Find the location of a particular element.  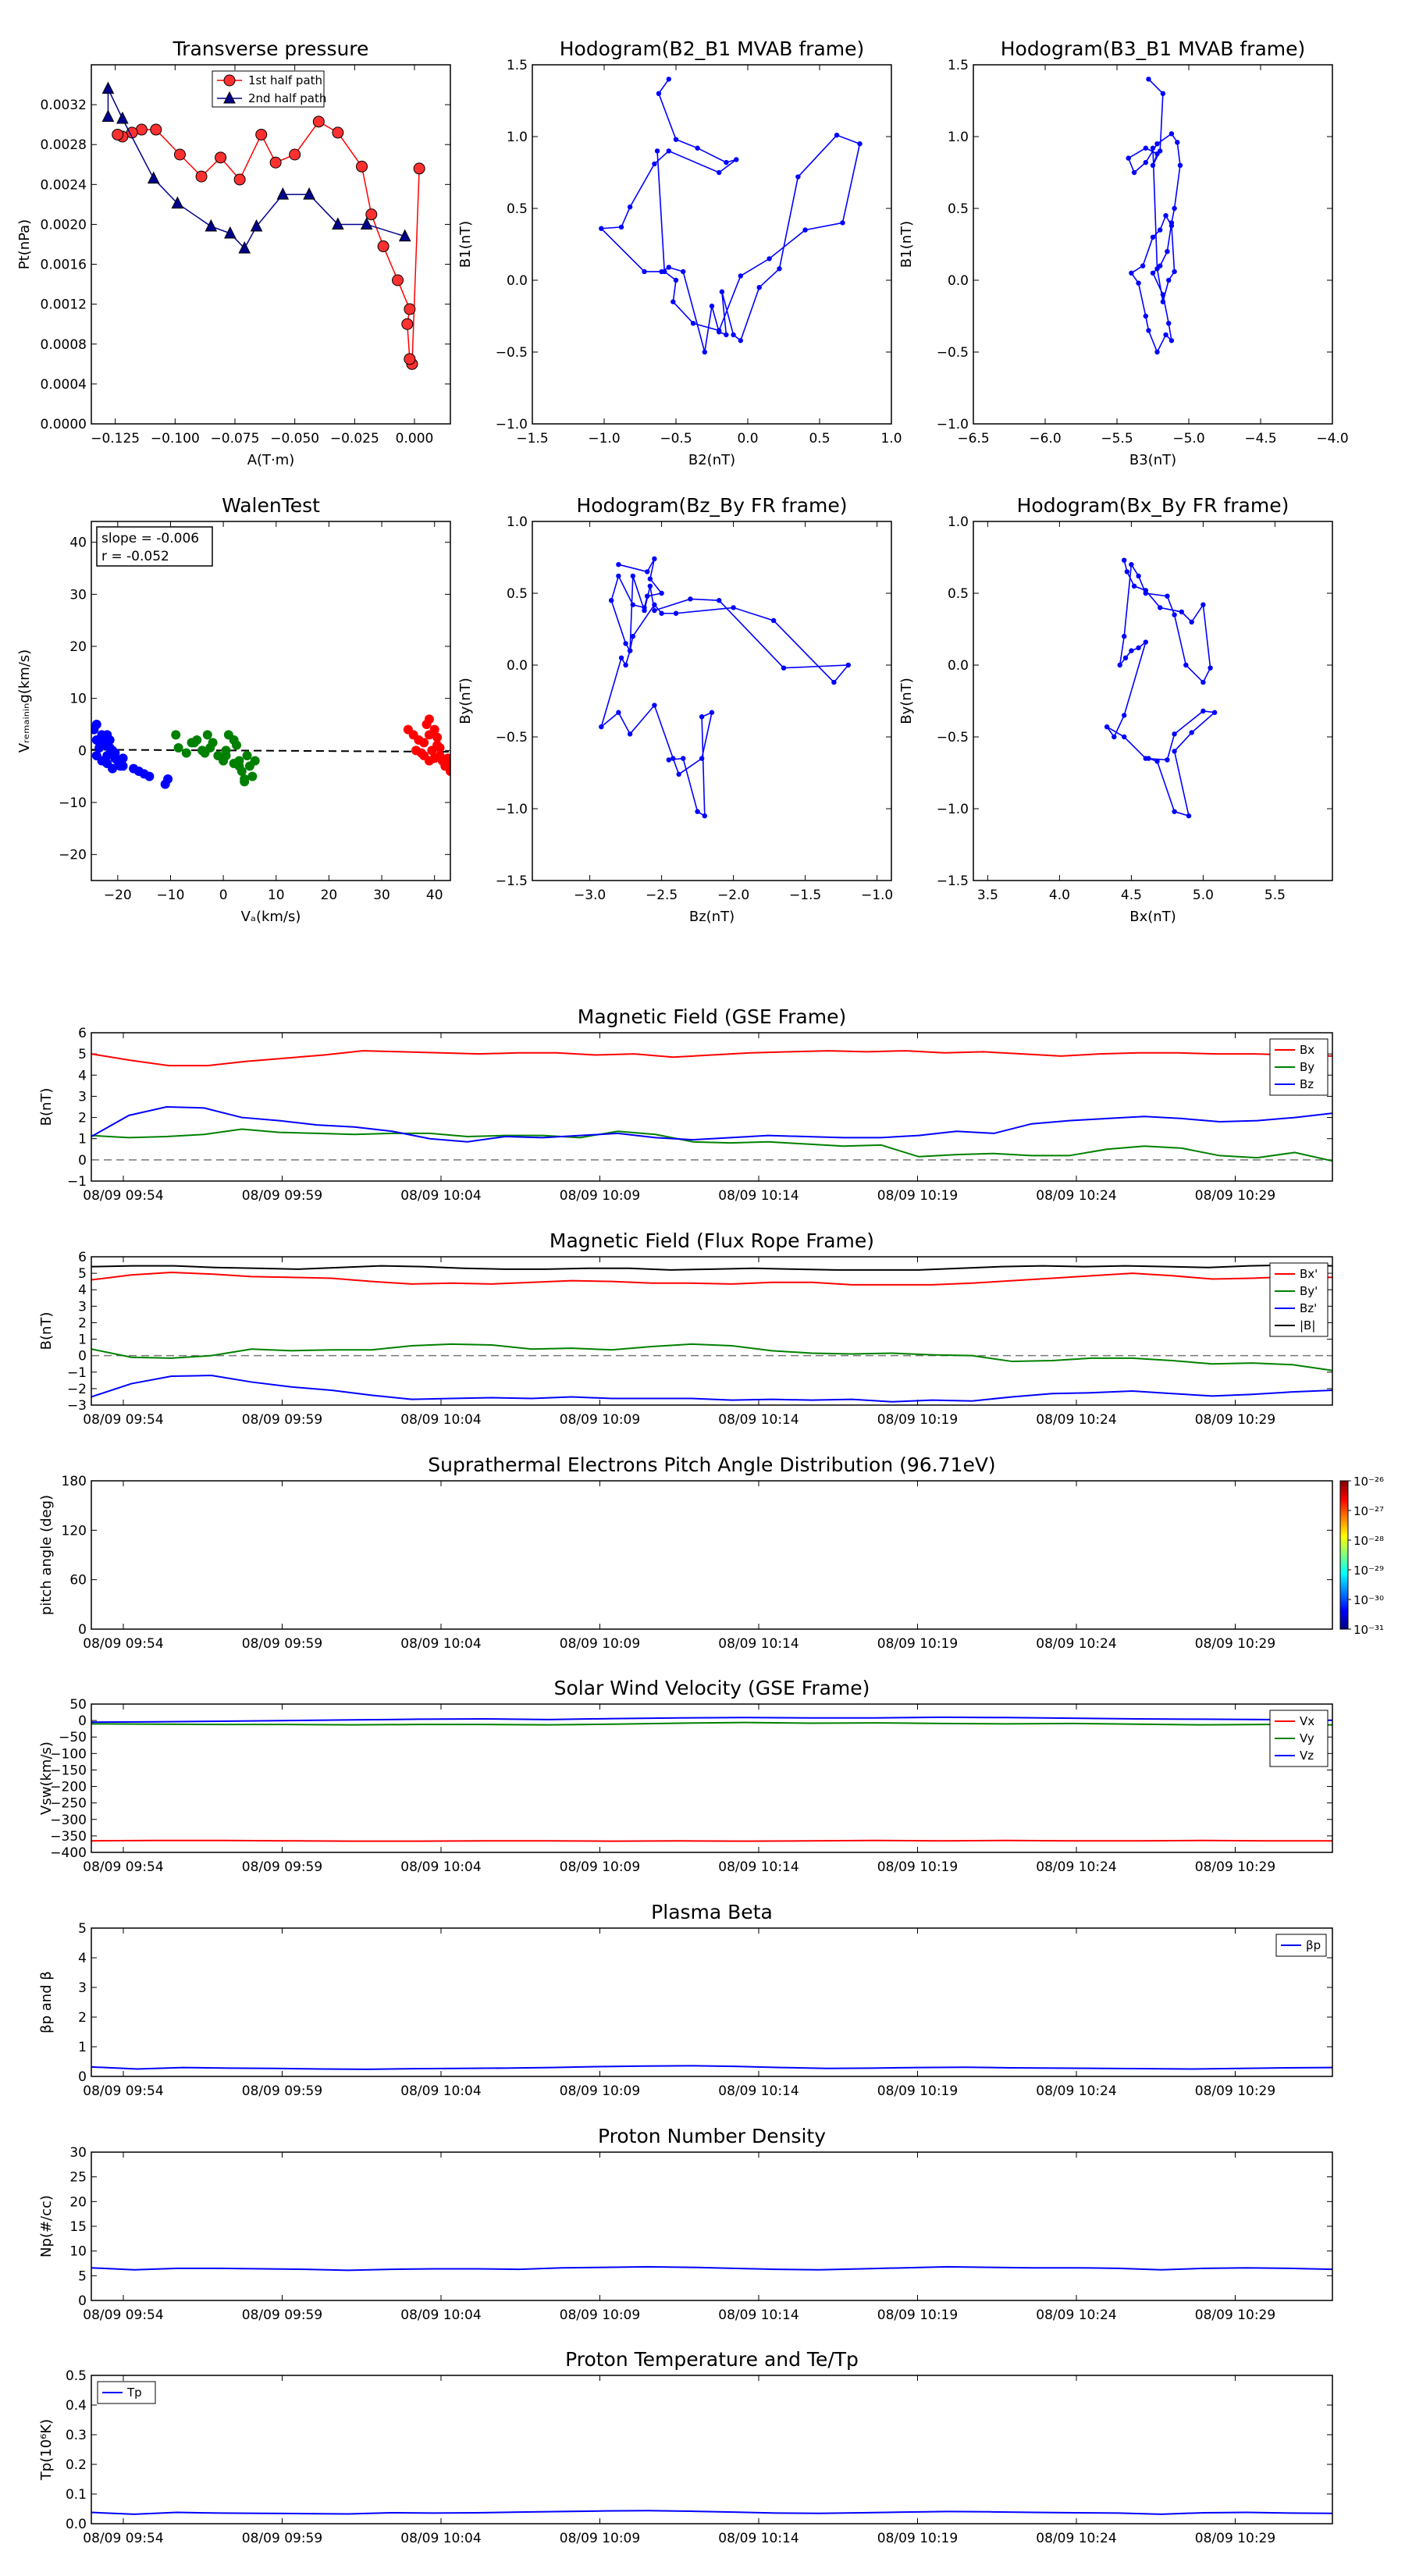

y-tick-label: 2 is located at coordinates (82, 1118).